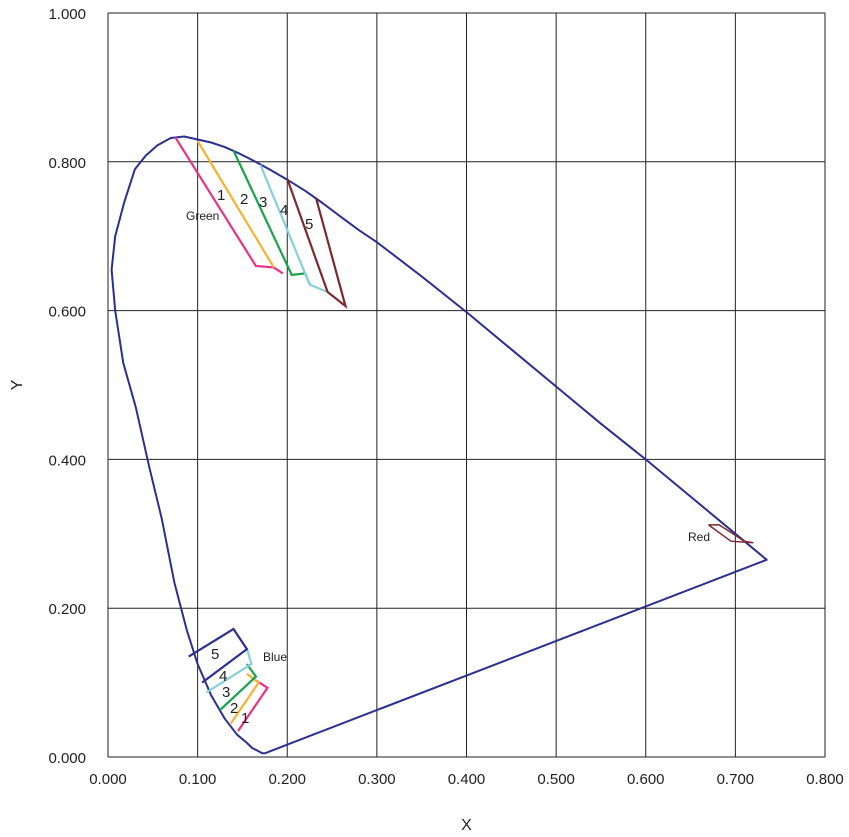 This screenshot has height=837, width=849. I want to click on x-tick-label: 0.200, so click(287, 779).